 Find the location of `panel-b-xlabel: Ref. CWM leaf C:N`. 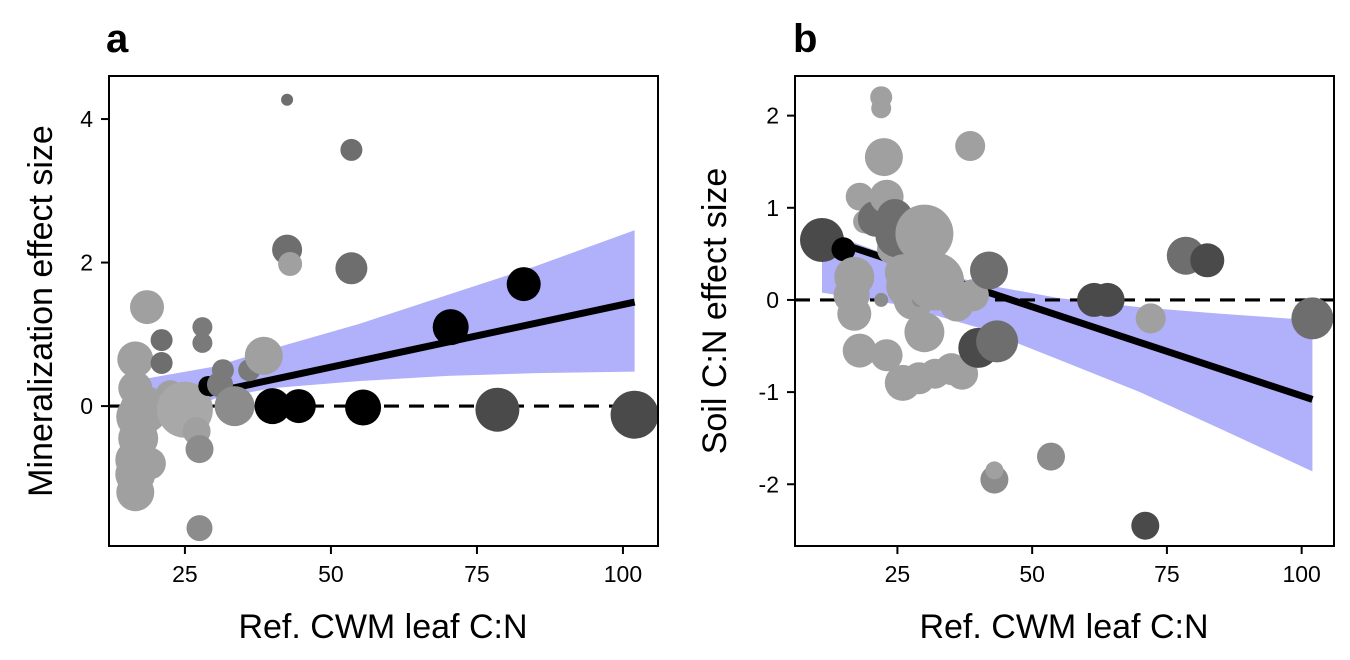

panel-b-xlabel: Ref. CWM leaf C:N is located at coordinates (1063, 627).